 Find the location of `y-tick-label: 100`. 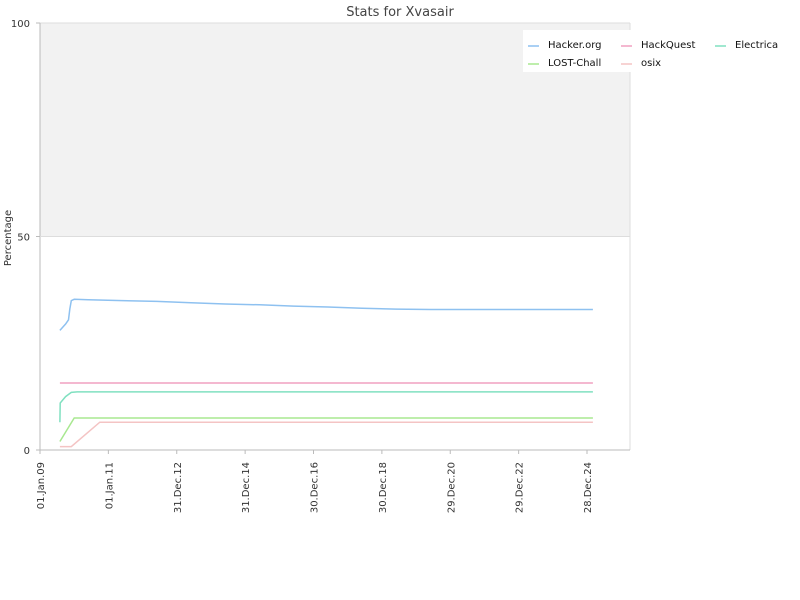

y-tick-label: 100 is located at coordinates (20, 24).